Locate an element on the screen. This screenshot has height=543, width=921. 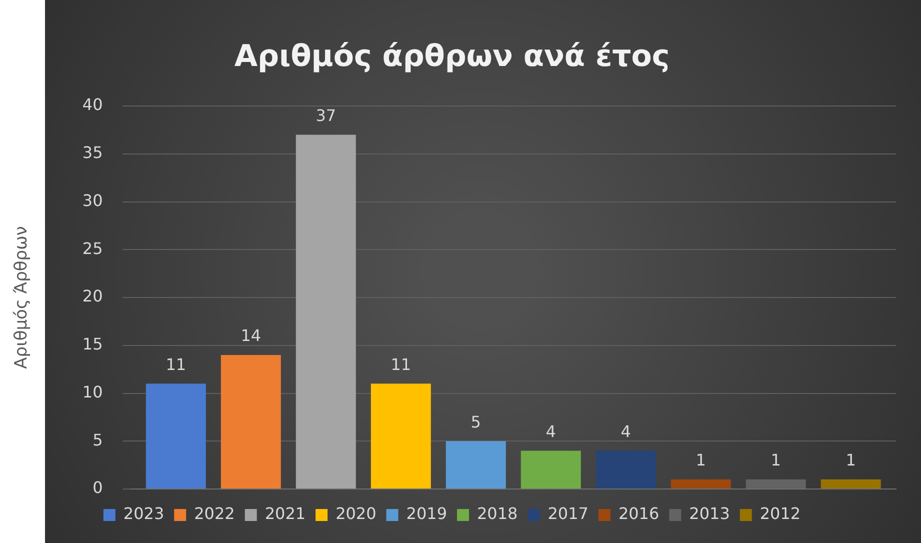
chart-title: Αριθμός άρθρων ανά έτος is located at coordinates (452, 56).